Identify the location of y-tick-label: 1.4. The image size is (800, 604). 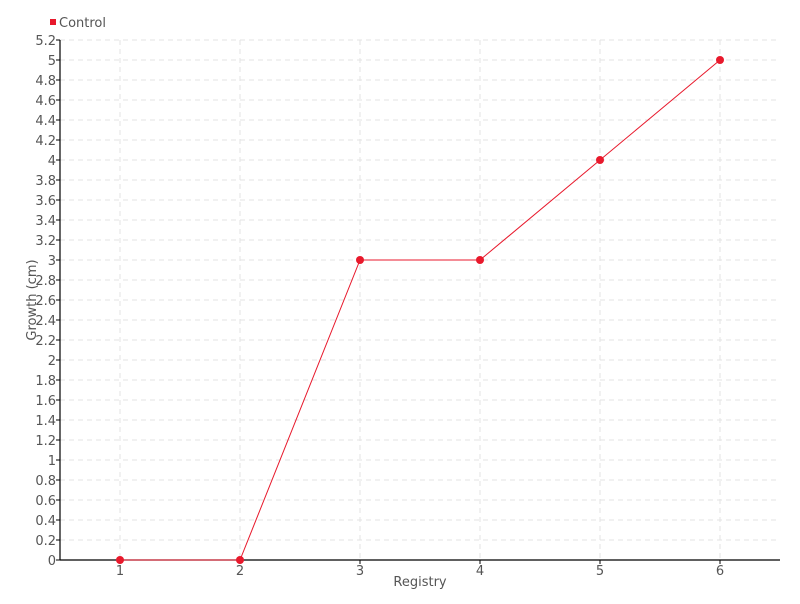
(45, 421).